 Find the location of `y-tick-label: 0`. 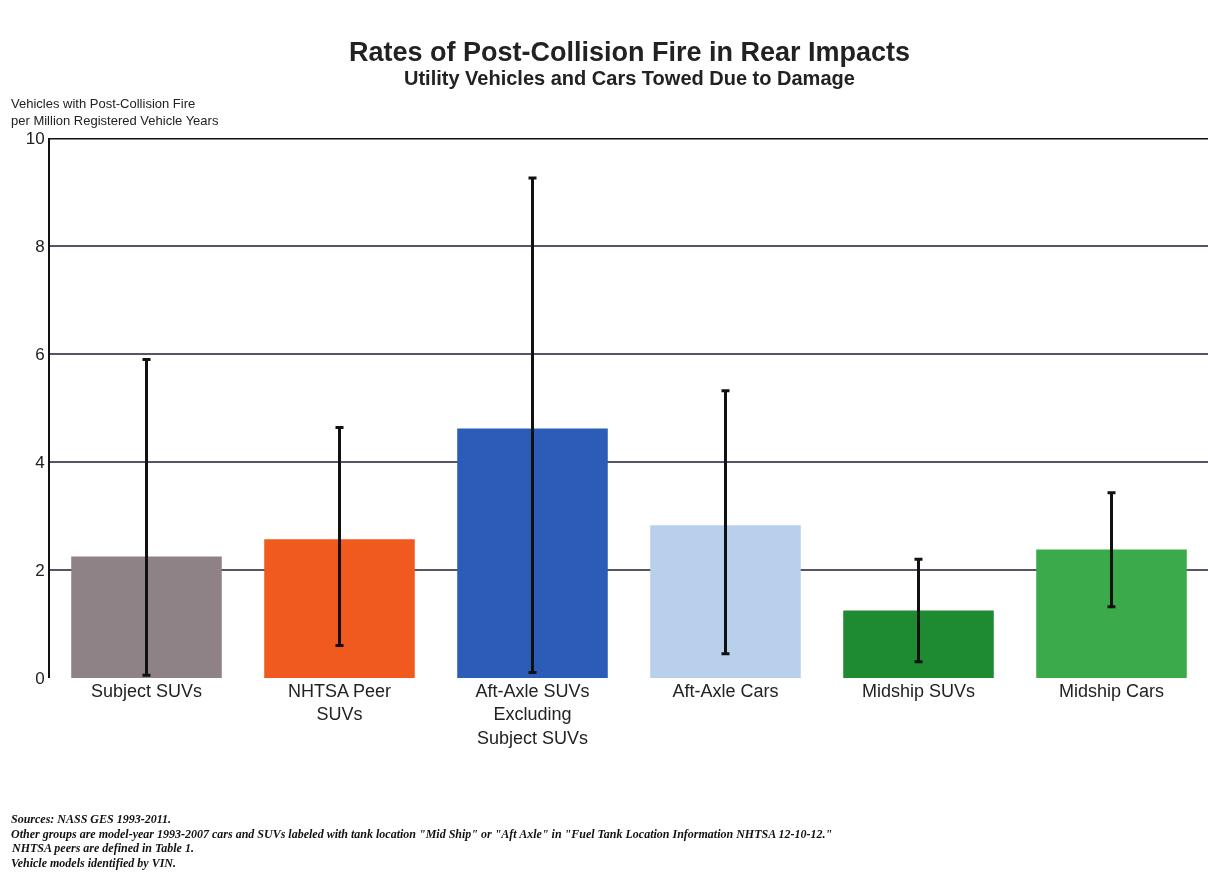

y-tick-label: 0 is located at coordinates (40, 678).